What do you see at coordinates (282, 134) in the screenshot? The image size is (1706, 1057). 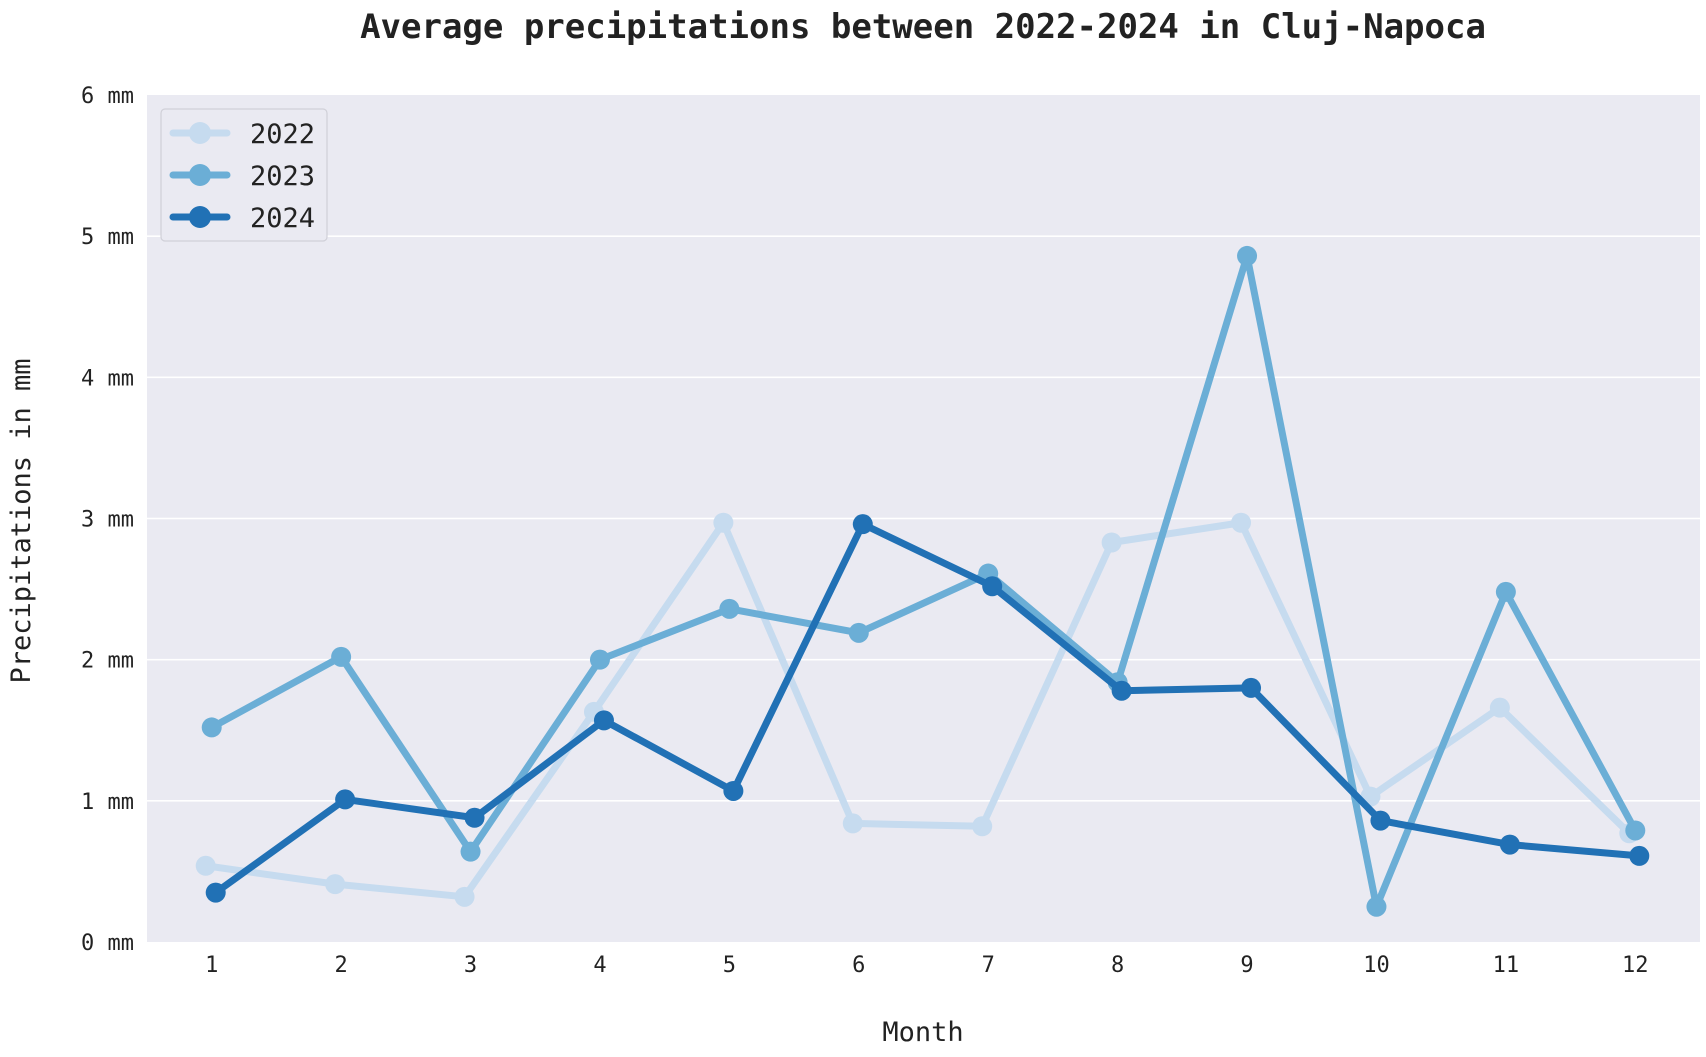 I see `legend-label: 2022` at bounding box center [282, 134].